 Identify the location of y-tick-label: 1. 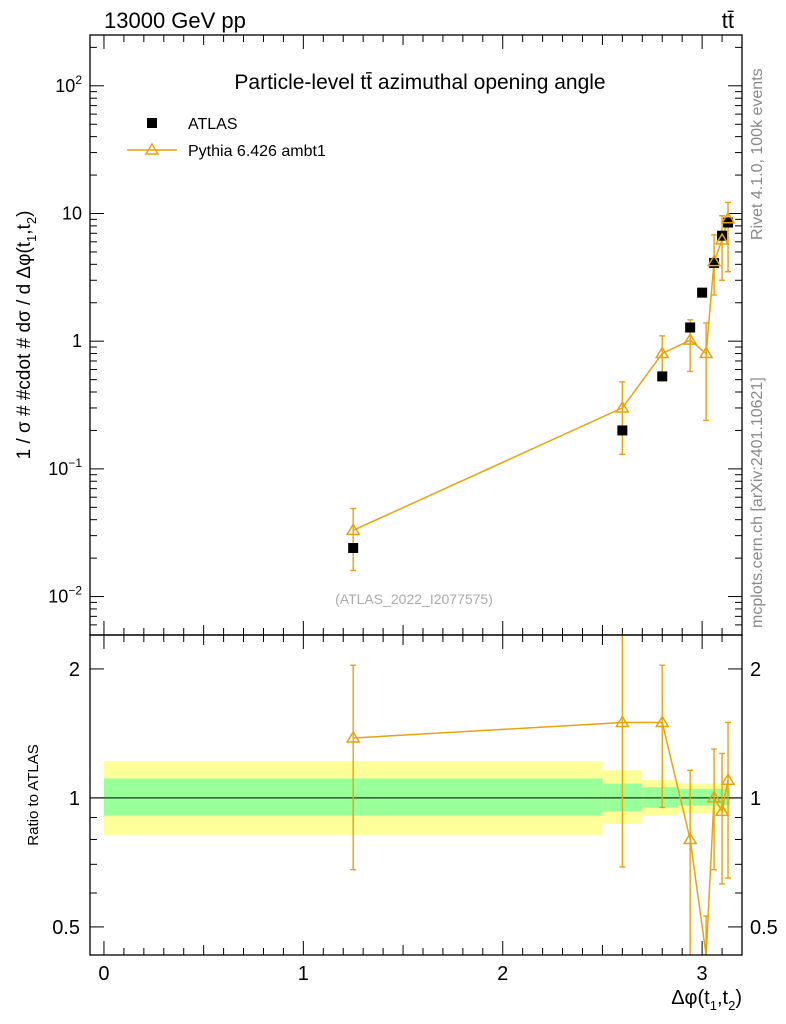
(77, 341).